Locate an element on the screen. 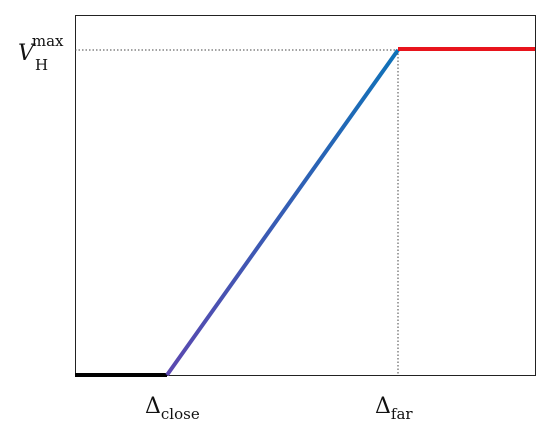 The image size is (550, 427). x-label-close: Δclose is located at coordinates (172, 408).